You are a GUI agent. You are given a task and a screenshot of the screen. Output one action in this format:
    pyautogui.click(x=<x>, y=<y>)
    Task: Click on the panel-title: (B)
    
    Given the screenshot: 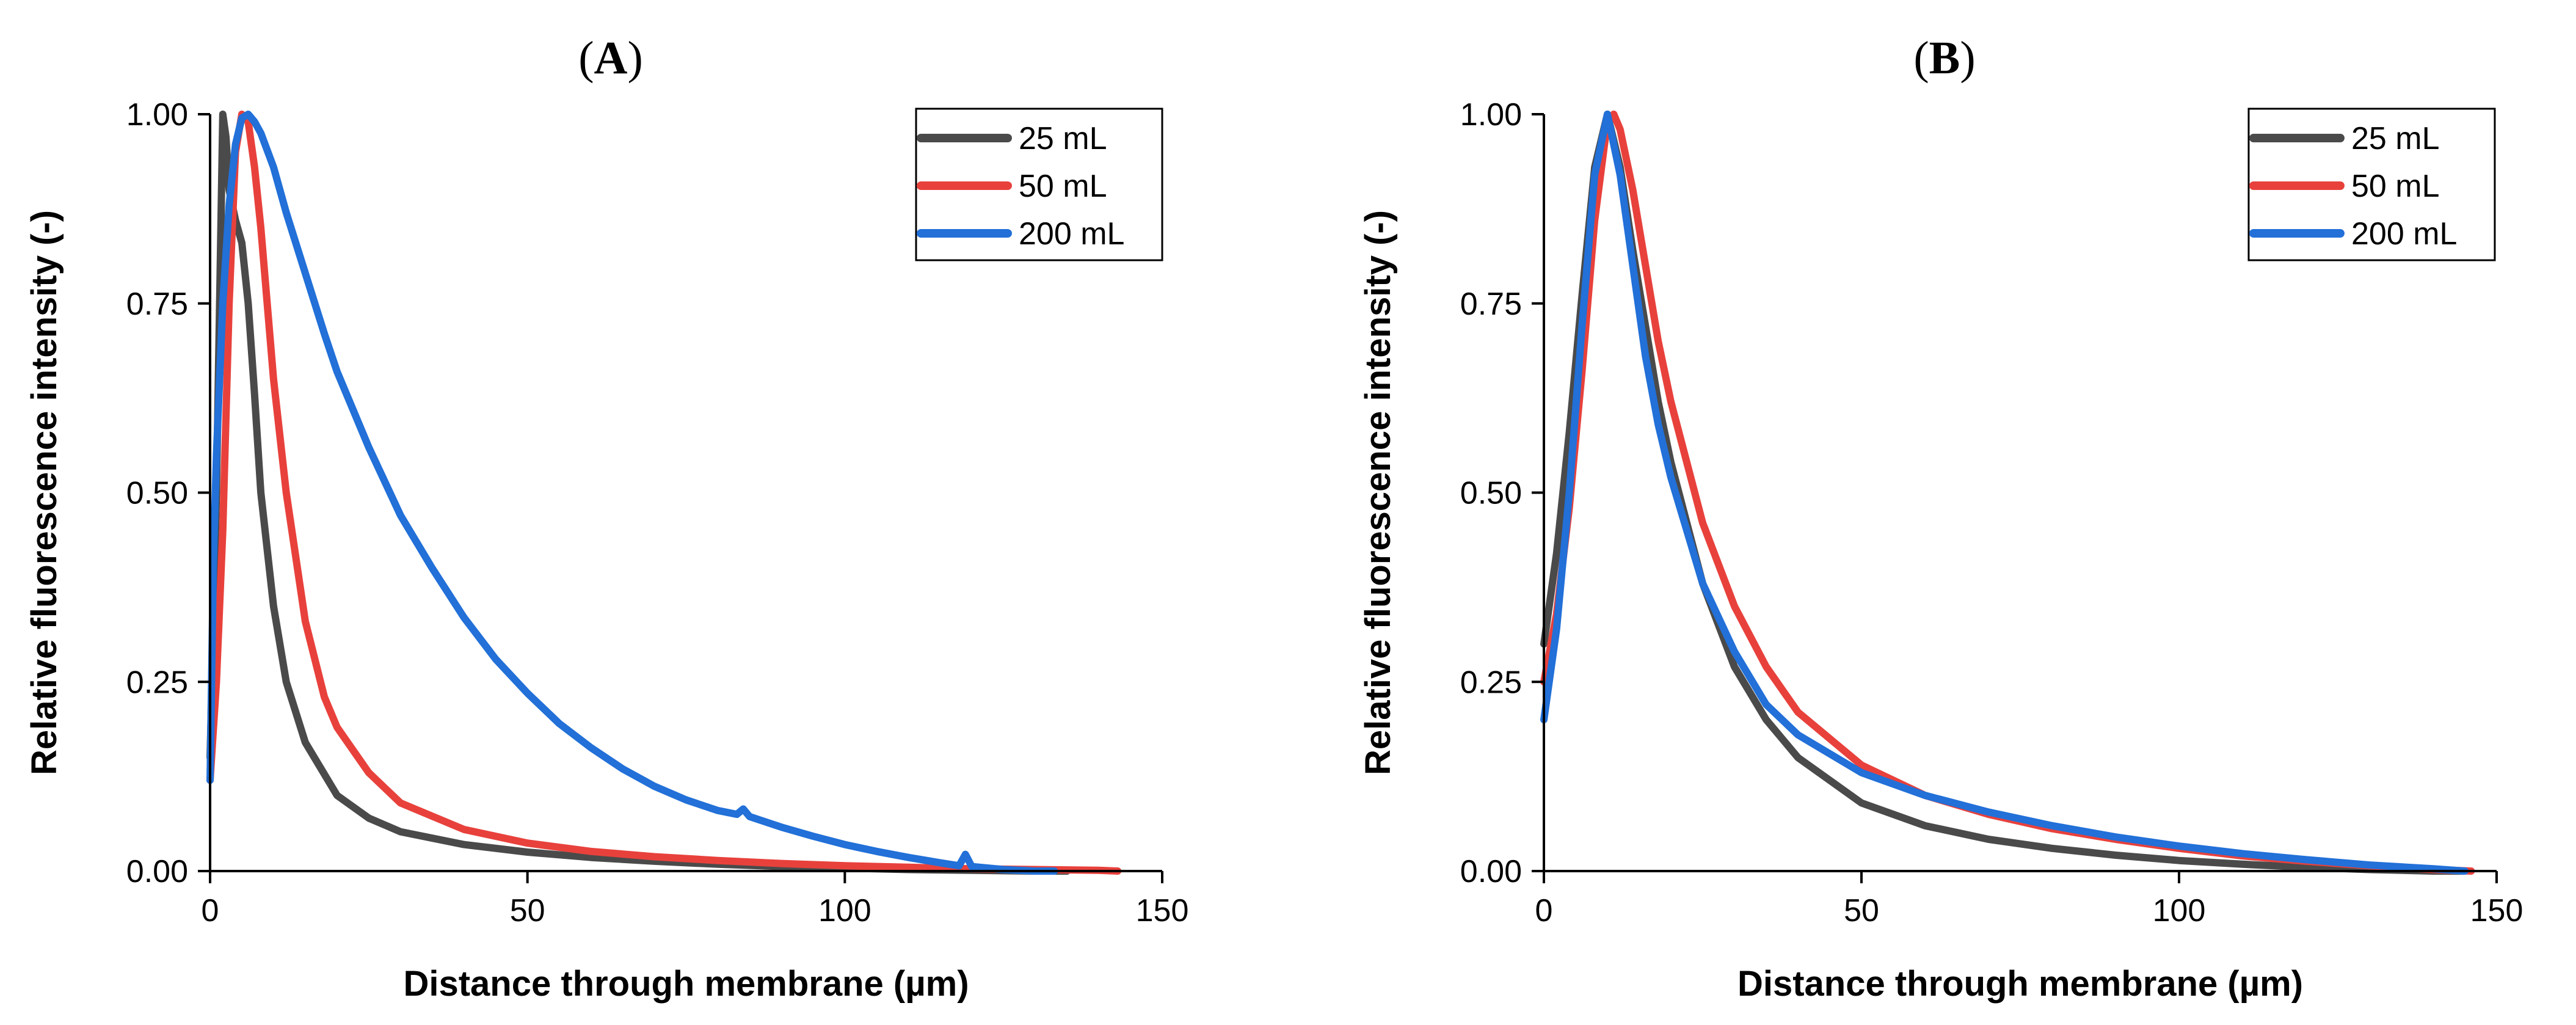 What is the action you would take?
    pyautogui.click(x=1944, y=58)
    